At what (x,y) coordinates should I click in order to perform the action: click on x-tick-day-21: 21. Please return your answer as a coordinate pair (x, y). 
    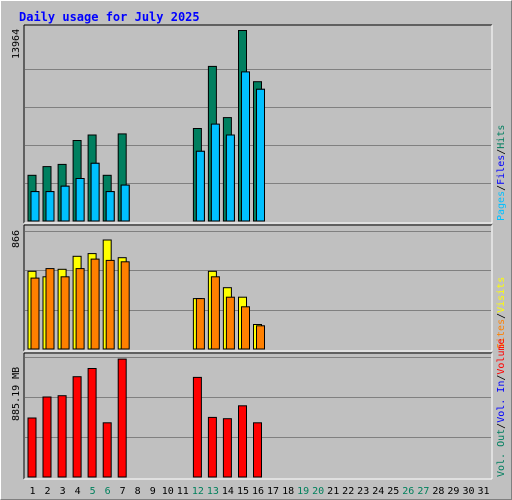
    Looking at the image, I should click on (333, 491).